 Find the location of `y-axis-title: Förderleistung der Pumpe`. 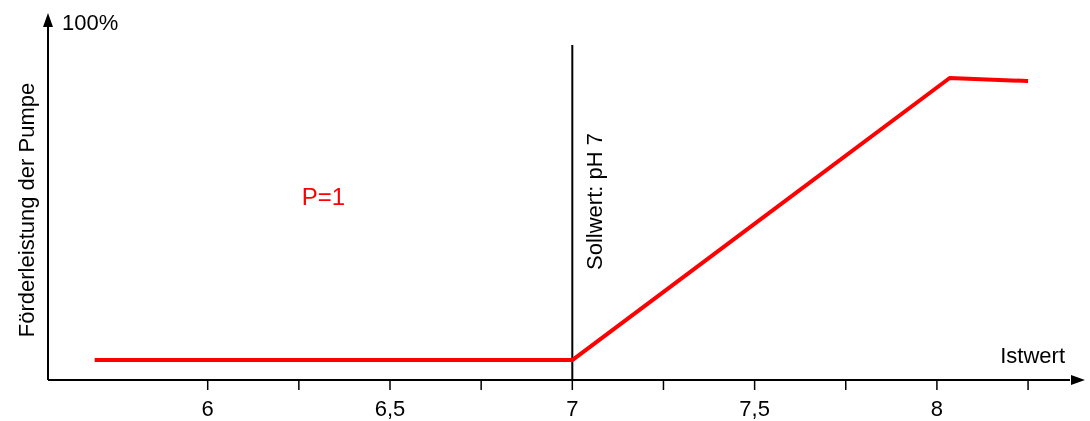

y-axis-title: Förderleistung der Pumpe is located at coordinates (26, 210).